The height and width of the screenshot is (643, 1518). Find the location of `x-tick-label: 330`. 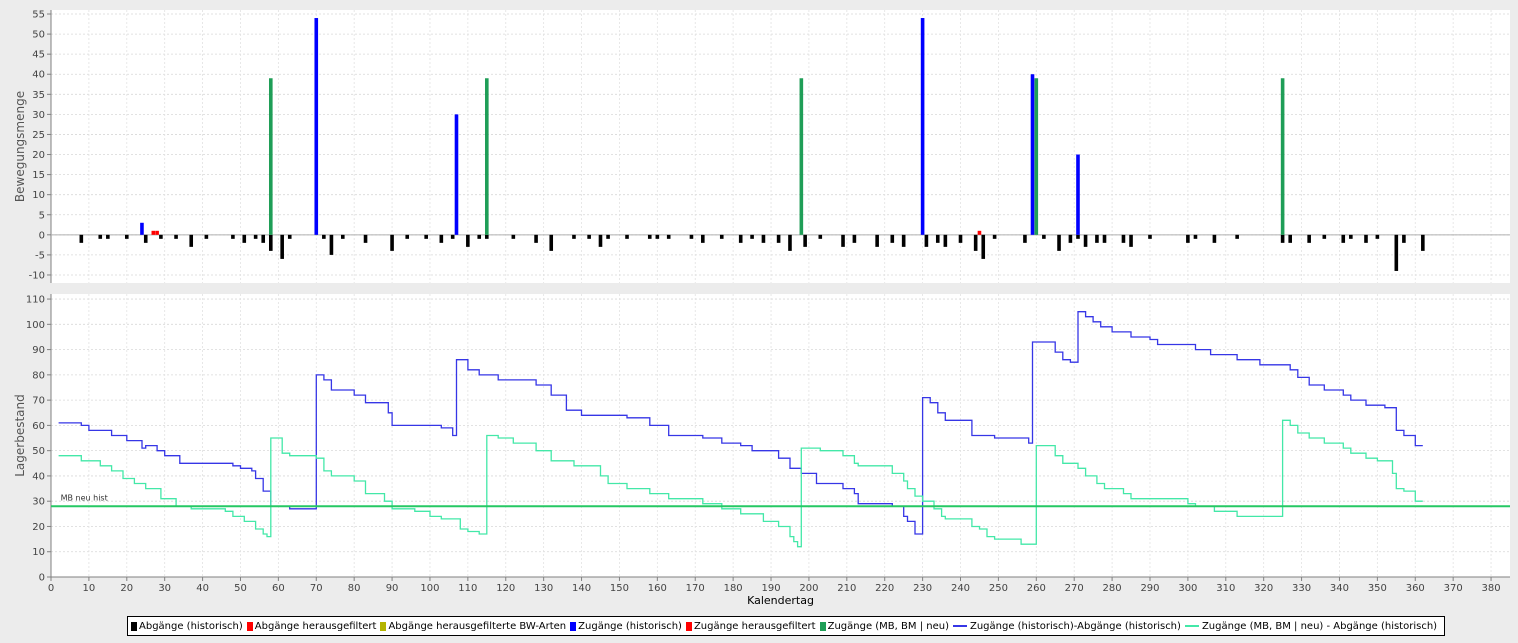

x-tick-label: 330 is located at coordinates (1301, 588).